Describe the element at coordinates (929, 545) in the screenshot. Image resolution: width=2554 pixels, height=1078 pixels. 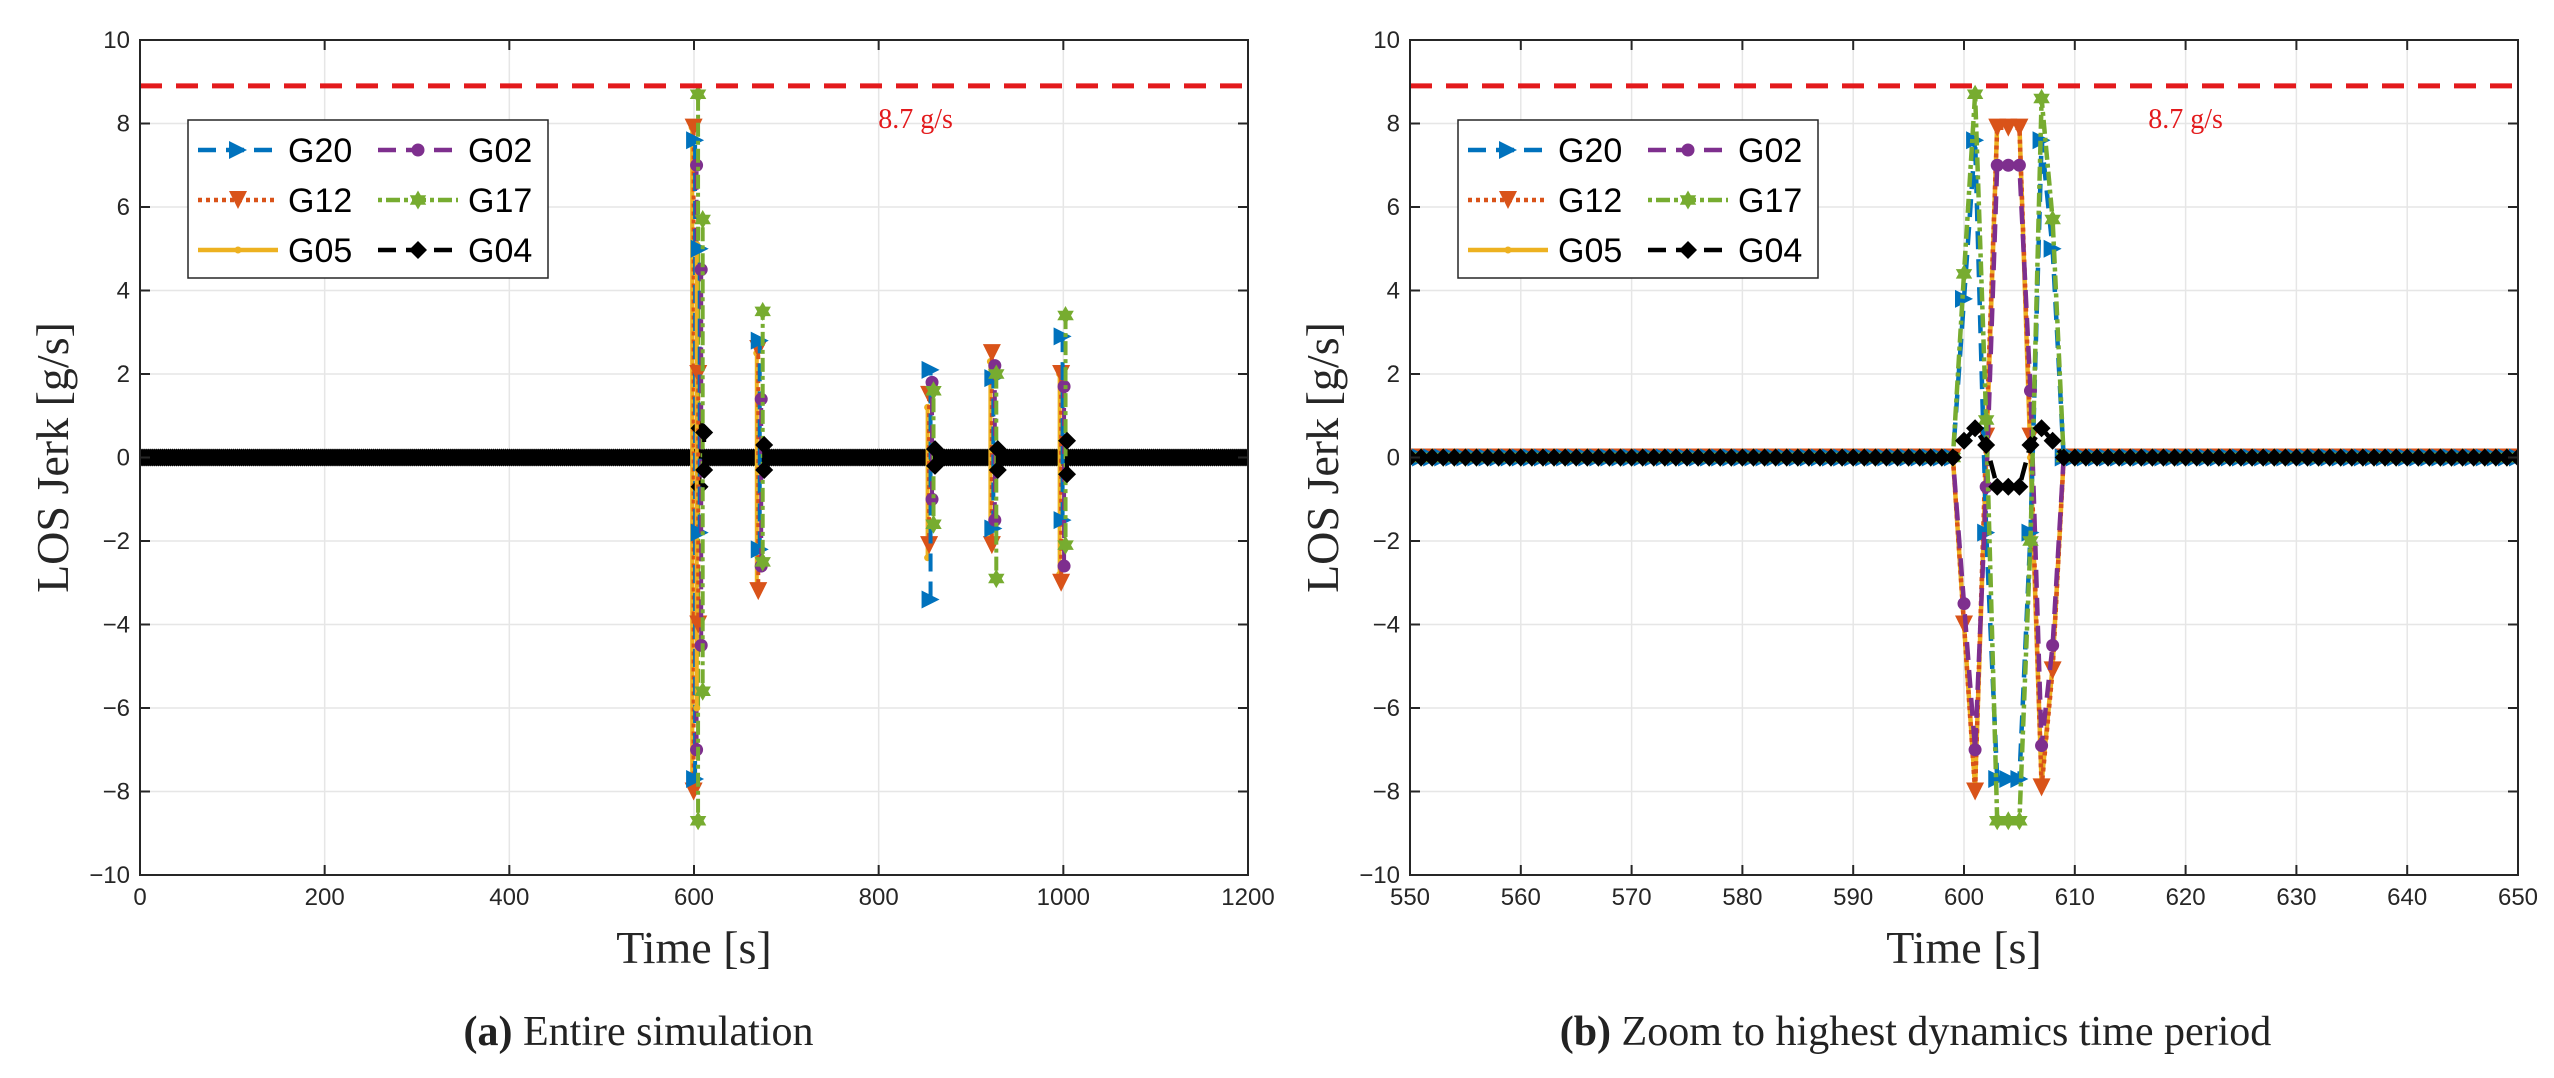
I see `spike-3-G12-min` at that location.